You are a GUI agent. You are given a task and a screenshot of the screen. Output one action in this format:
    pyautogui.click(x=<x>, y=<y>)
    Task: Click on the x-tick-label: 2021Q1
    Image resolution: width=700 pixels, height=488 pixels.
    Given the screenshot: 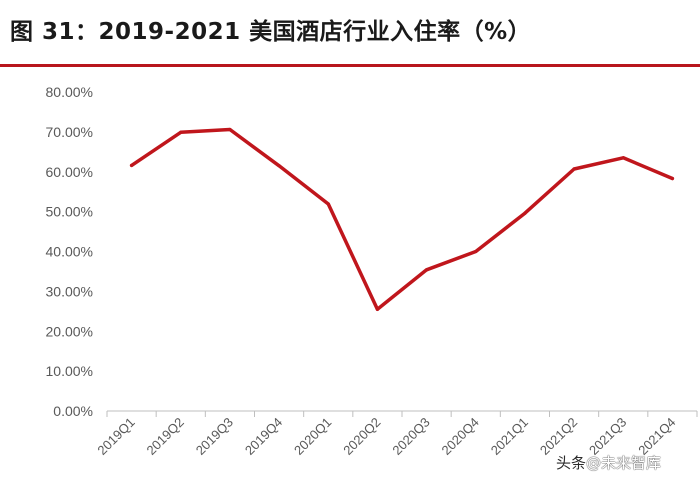 What is the action you would take?
    pyautogui.click(x=509, y=436)
    